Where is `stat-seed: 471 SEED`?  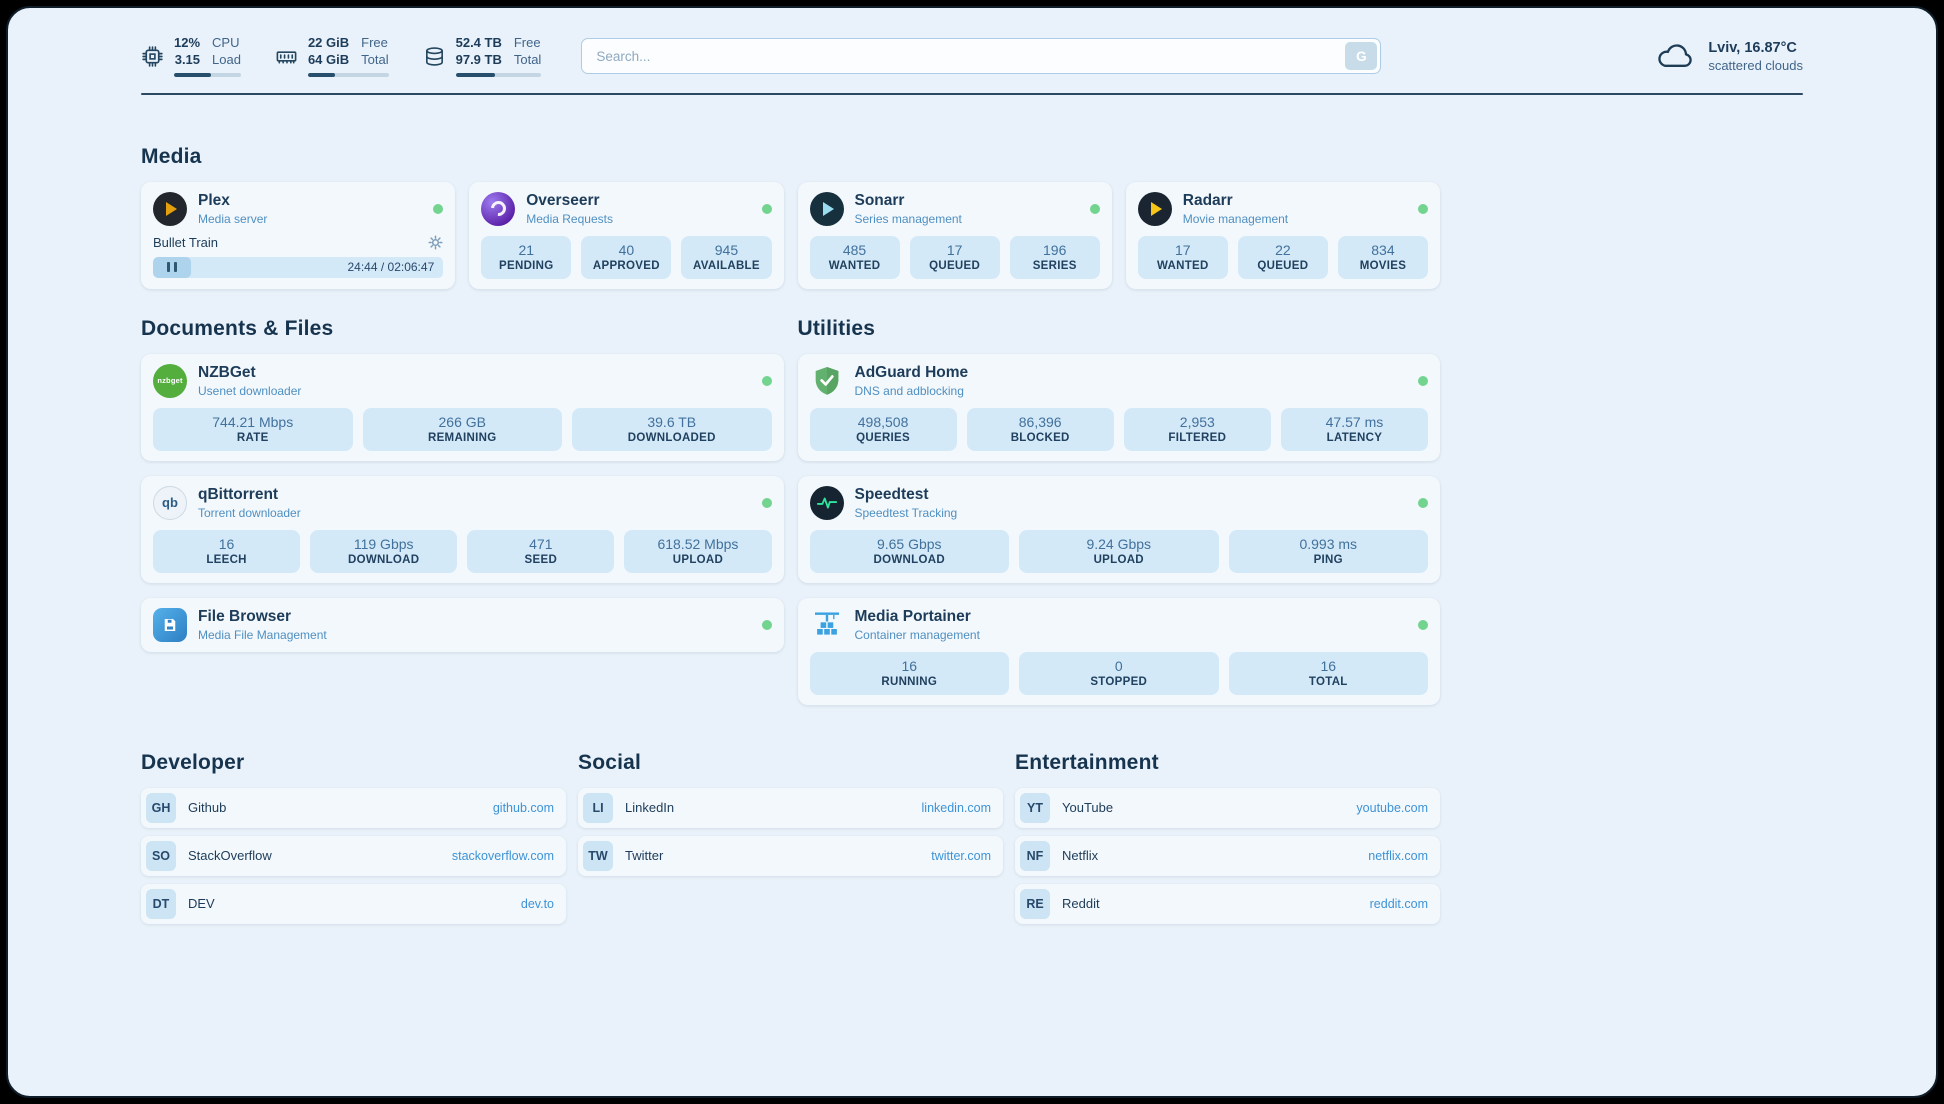
stat-seed: 471 SEED is located at coordinates (541, 551).